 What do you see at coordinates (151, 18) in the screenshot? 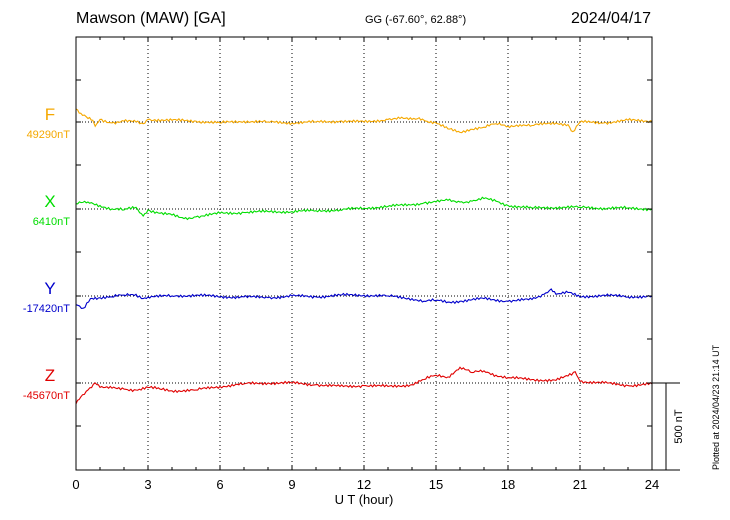
I see `station-title: Mawson (MAW) [GA]` at bounding box center [151, 18].